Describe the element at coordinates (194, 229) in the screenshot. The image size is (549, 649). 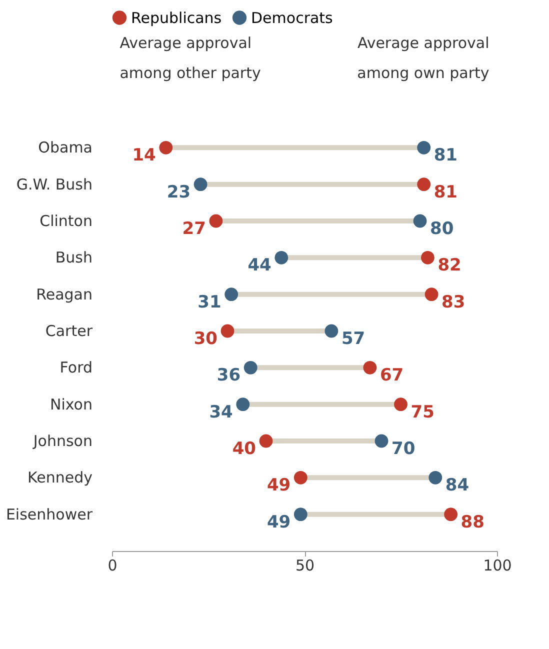
I see `data-label: 27` at that location.